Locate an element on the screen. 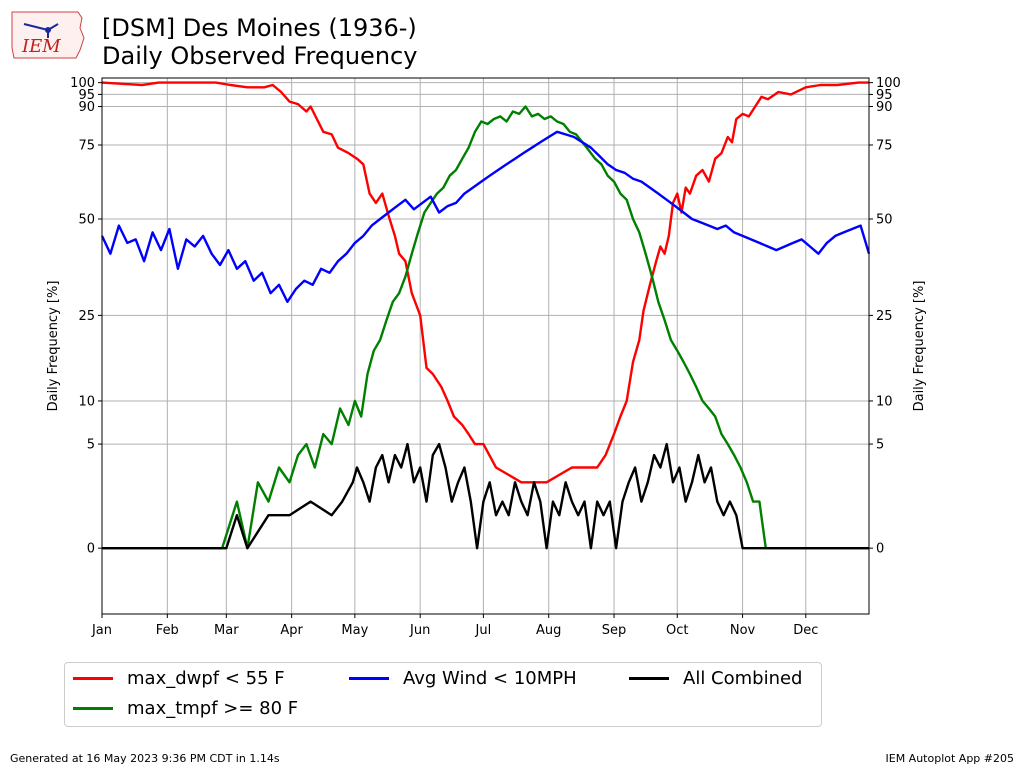 This screenshot has height=768, width=1024. y-tick-label-right: 25 is located at coordinates (884, 316).